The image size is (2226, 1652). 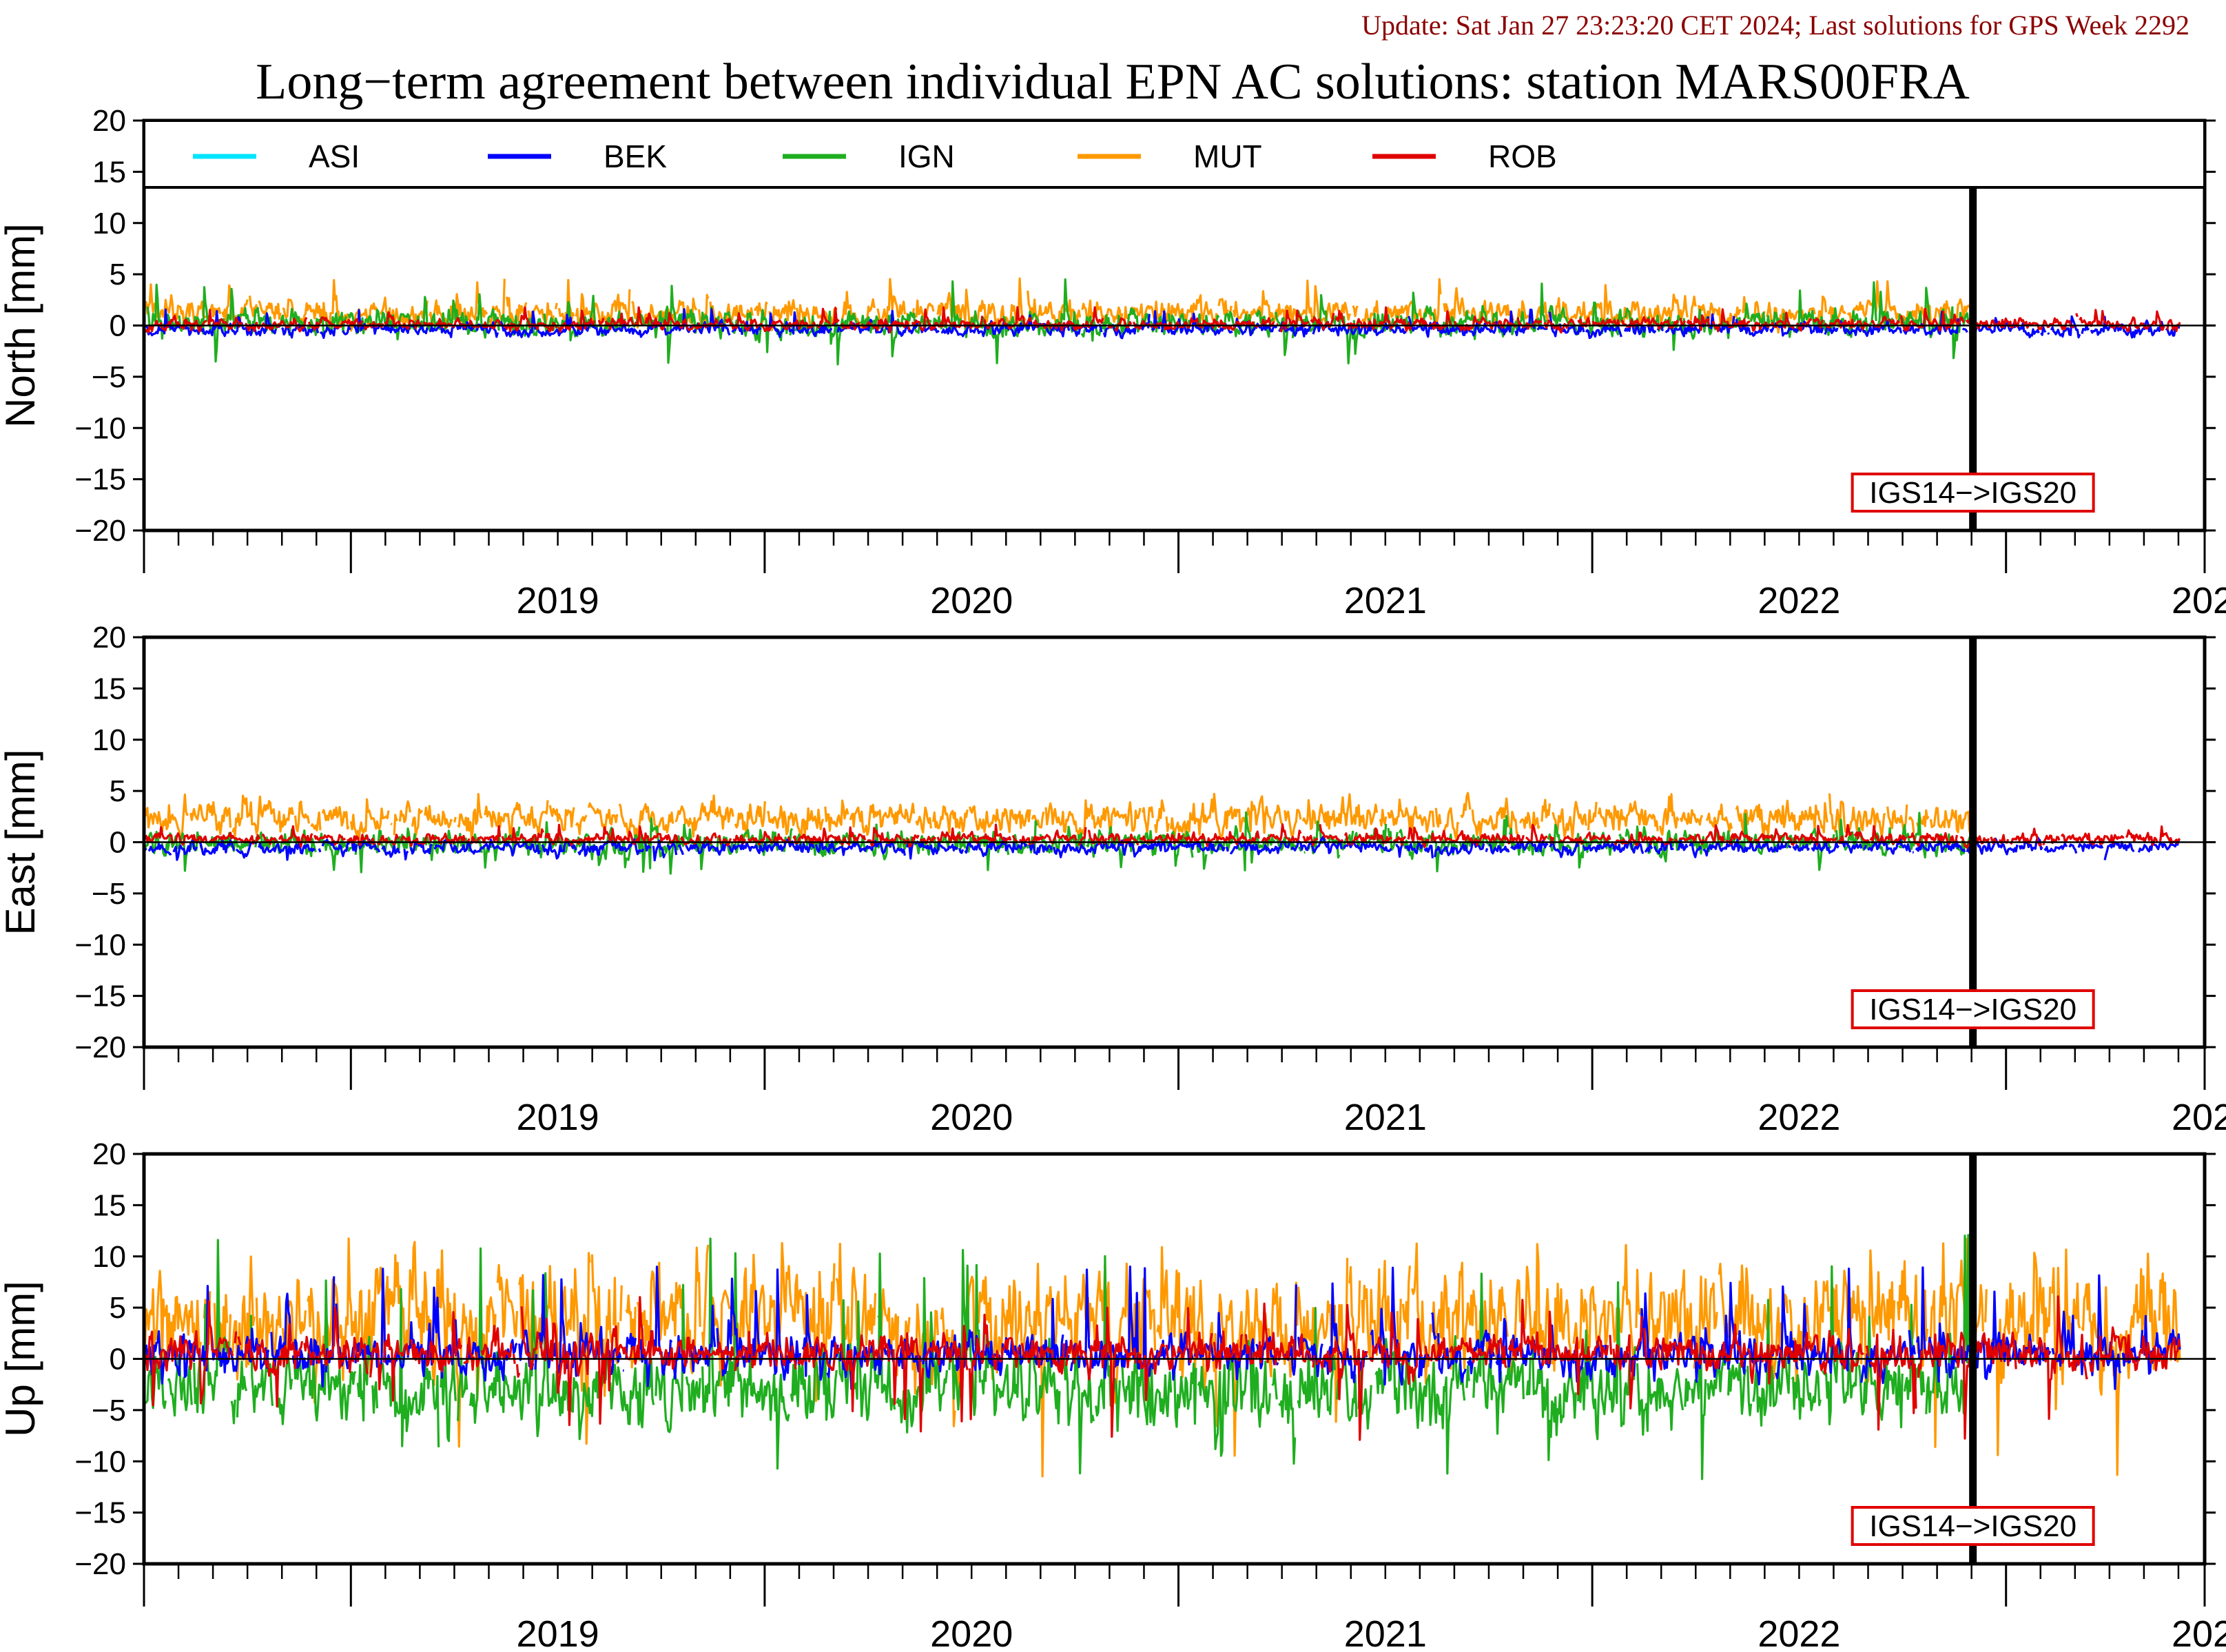 I want to click on legend-label-rob: ROB, so click(x=1522, y=156).